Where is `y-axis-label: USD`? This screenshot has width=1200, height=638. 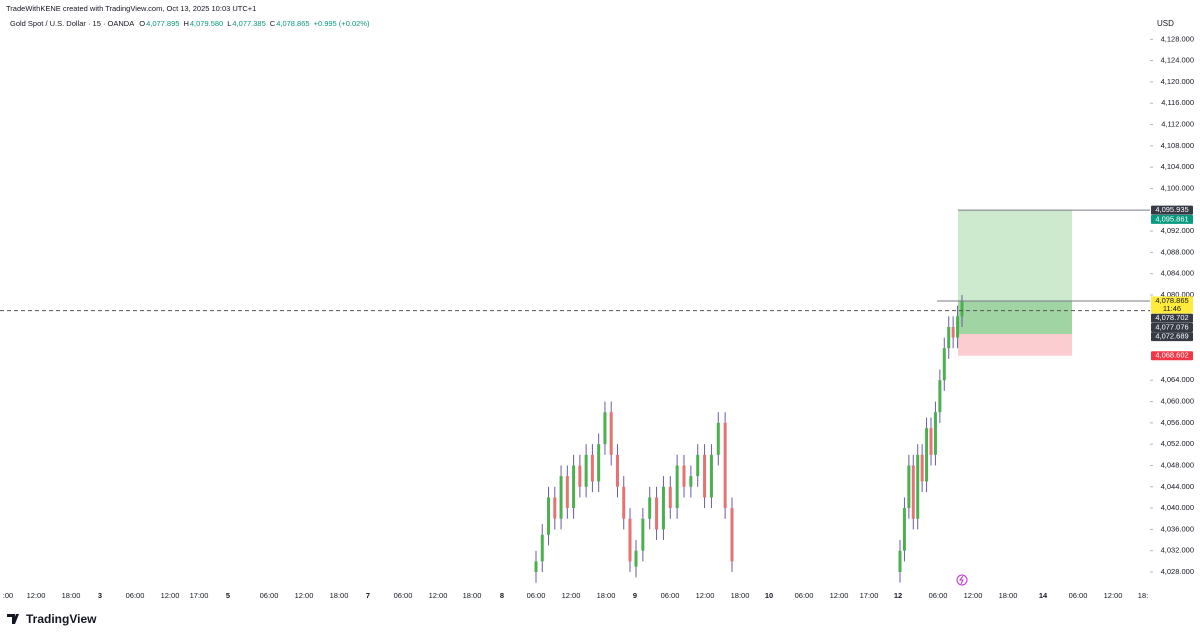
y-axis-label: USD is located at coordinates (1165, 23).